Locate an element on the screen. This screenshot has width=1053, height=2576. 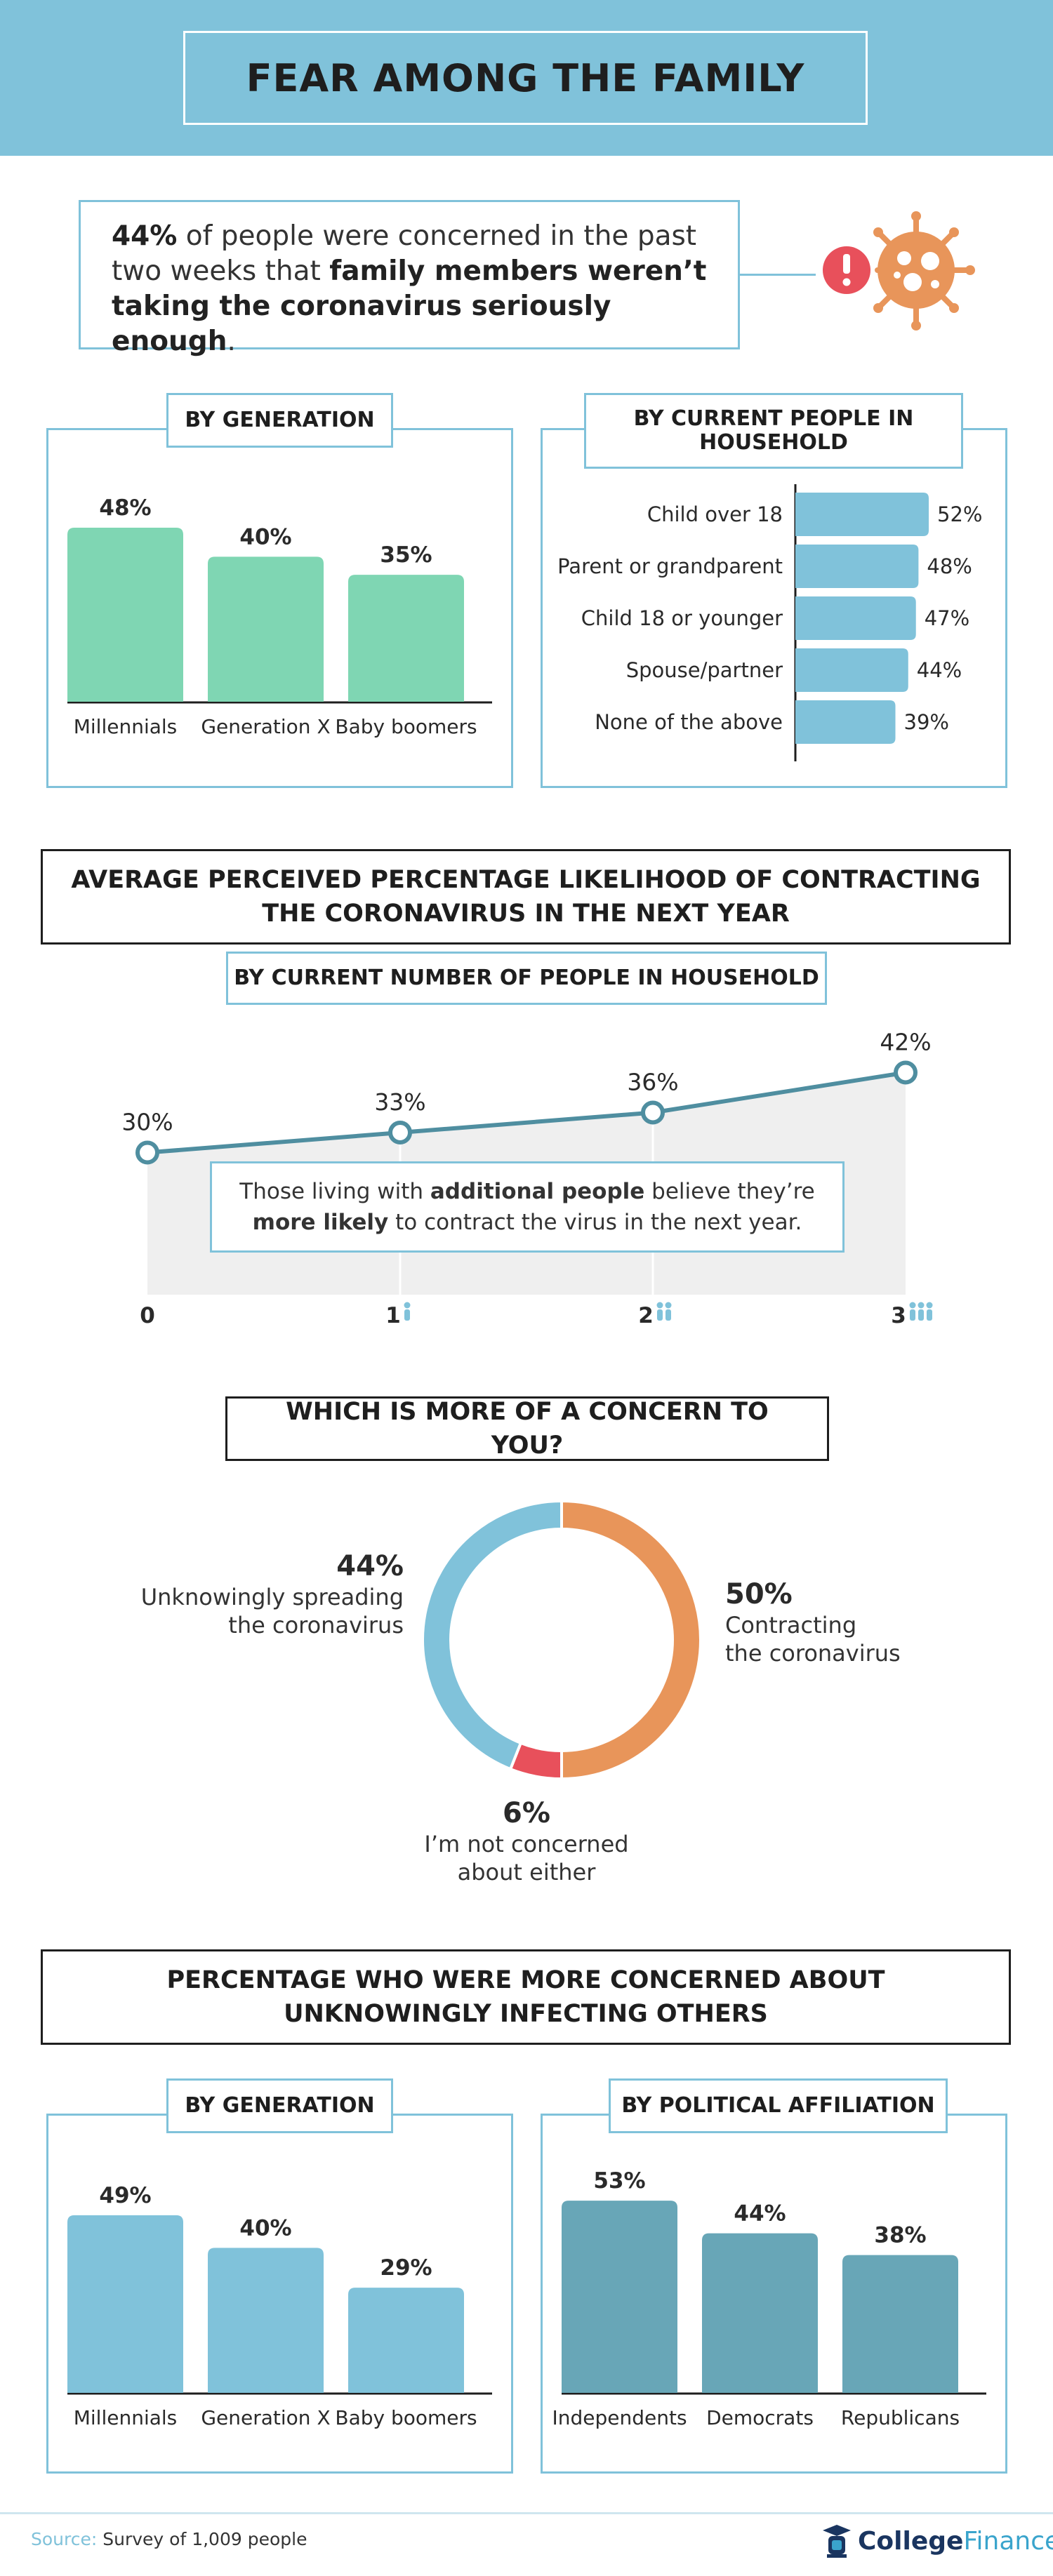
category-label: Baby boomers is located at coordinates (406, 726).